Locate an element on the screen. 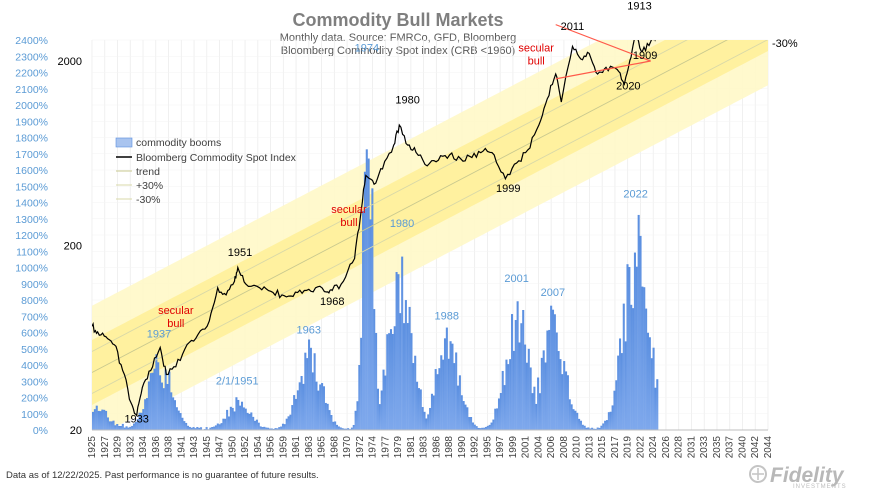  left-tick-label: 1900% is located at coordinates (31, 122).